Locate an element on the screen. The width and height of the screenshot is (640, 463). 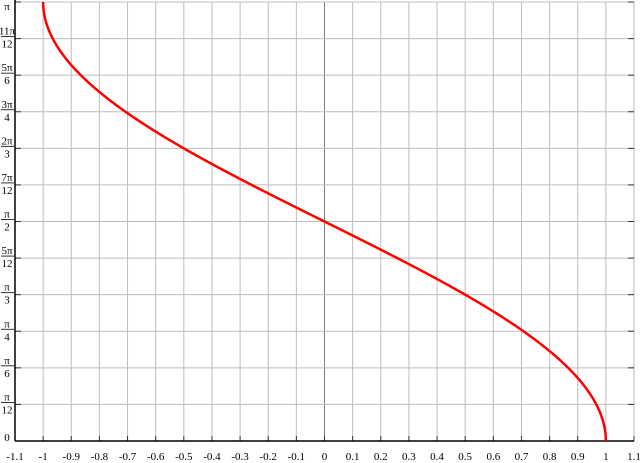
x-tick-label: 0.9 is located at coordinates (578, 457).